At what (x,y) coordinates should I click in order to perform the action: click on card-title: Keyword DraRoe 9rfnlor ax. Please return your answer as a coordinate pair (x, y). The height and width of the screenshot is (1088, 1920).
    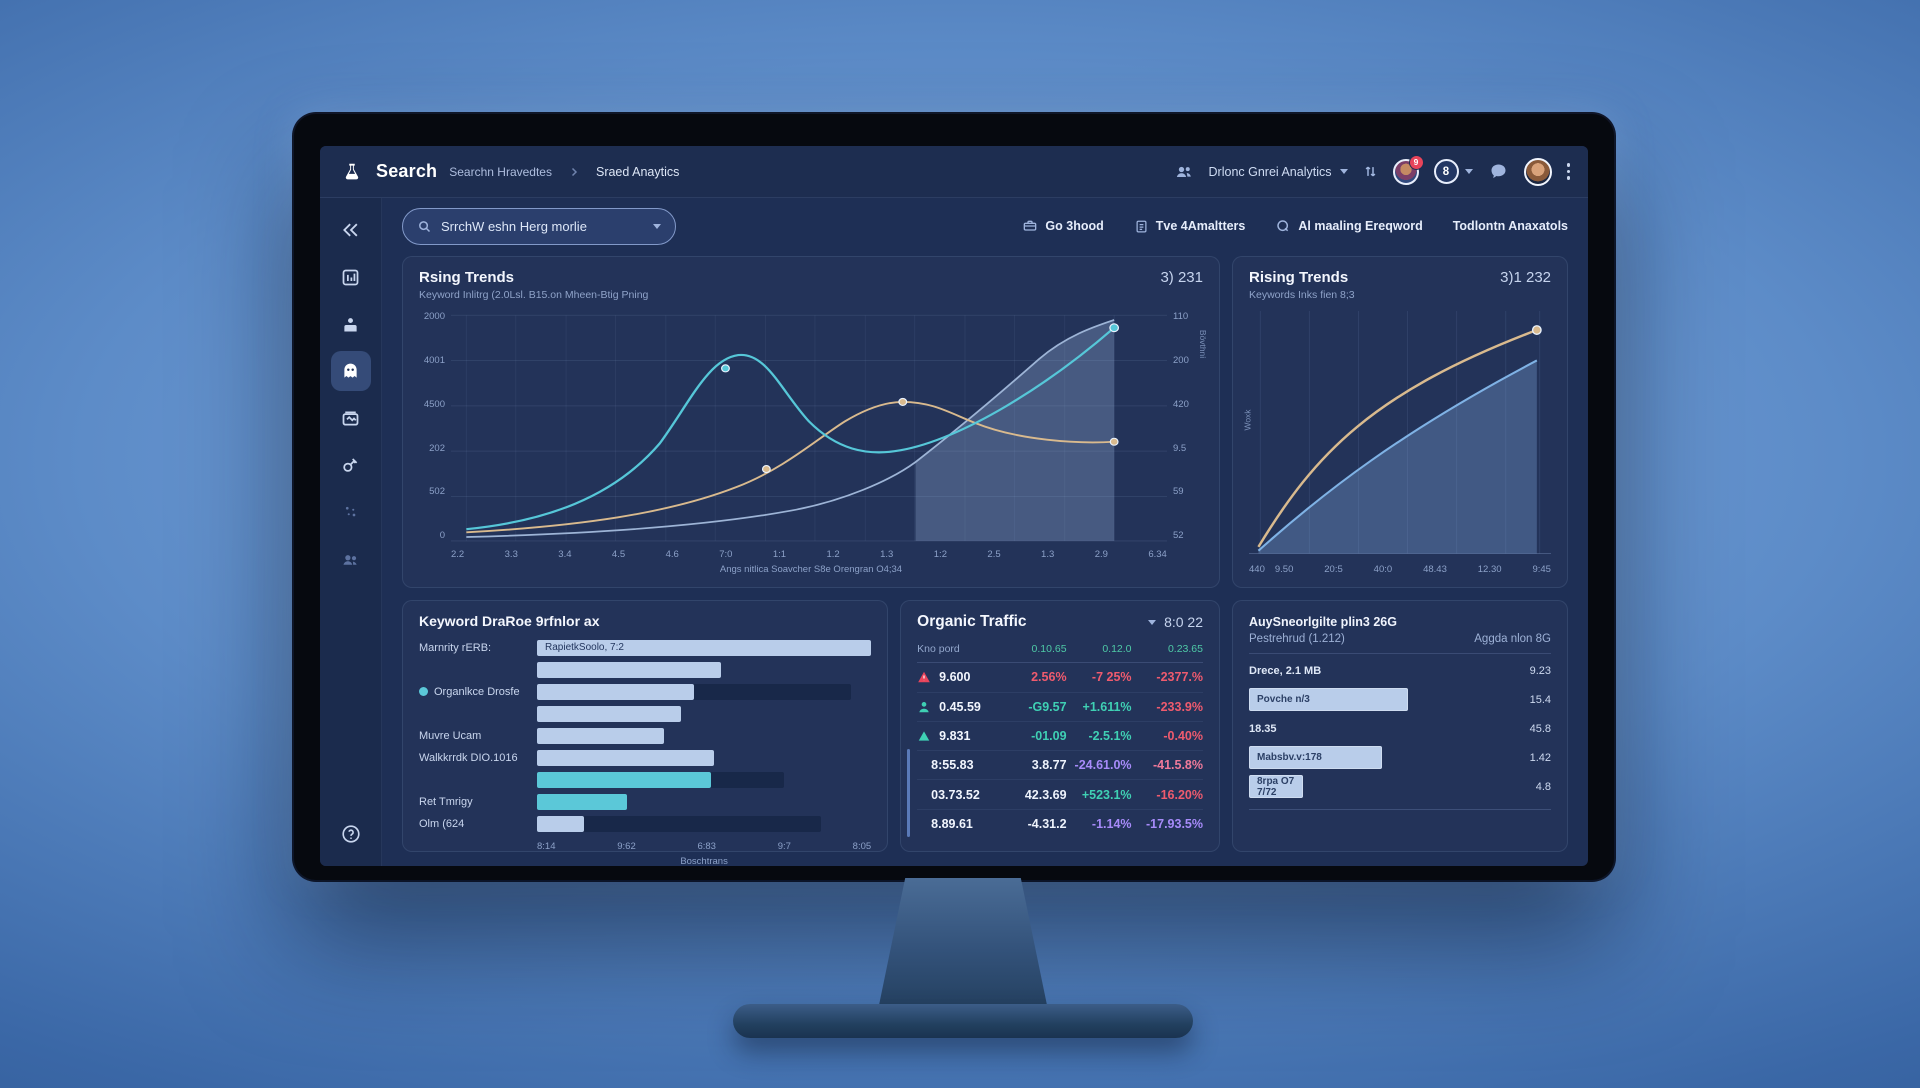
    Looking at the image, I should click on (509, 621).